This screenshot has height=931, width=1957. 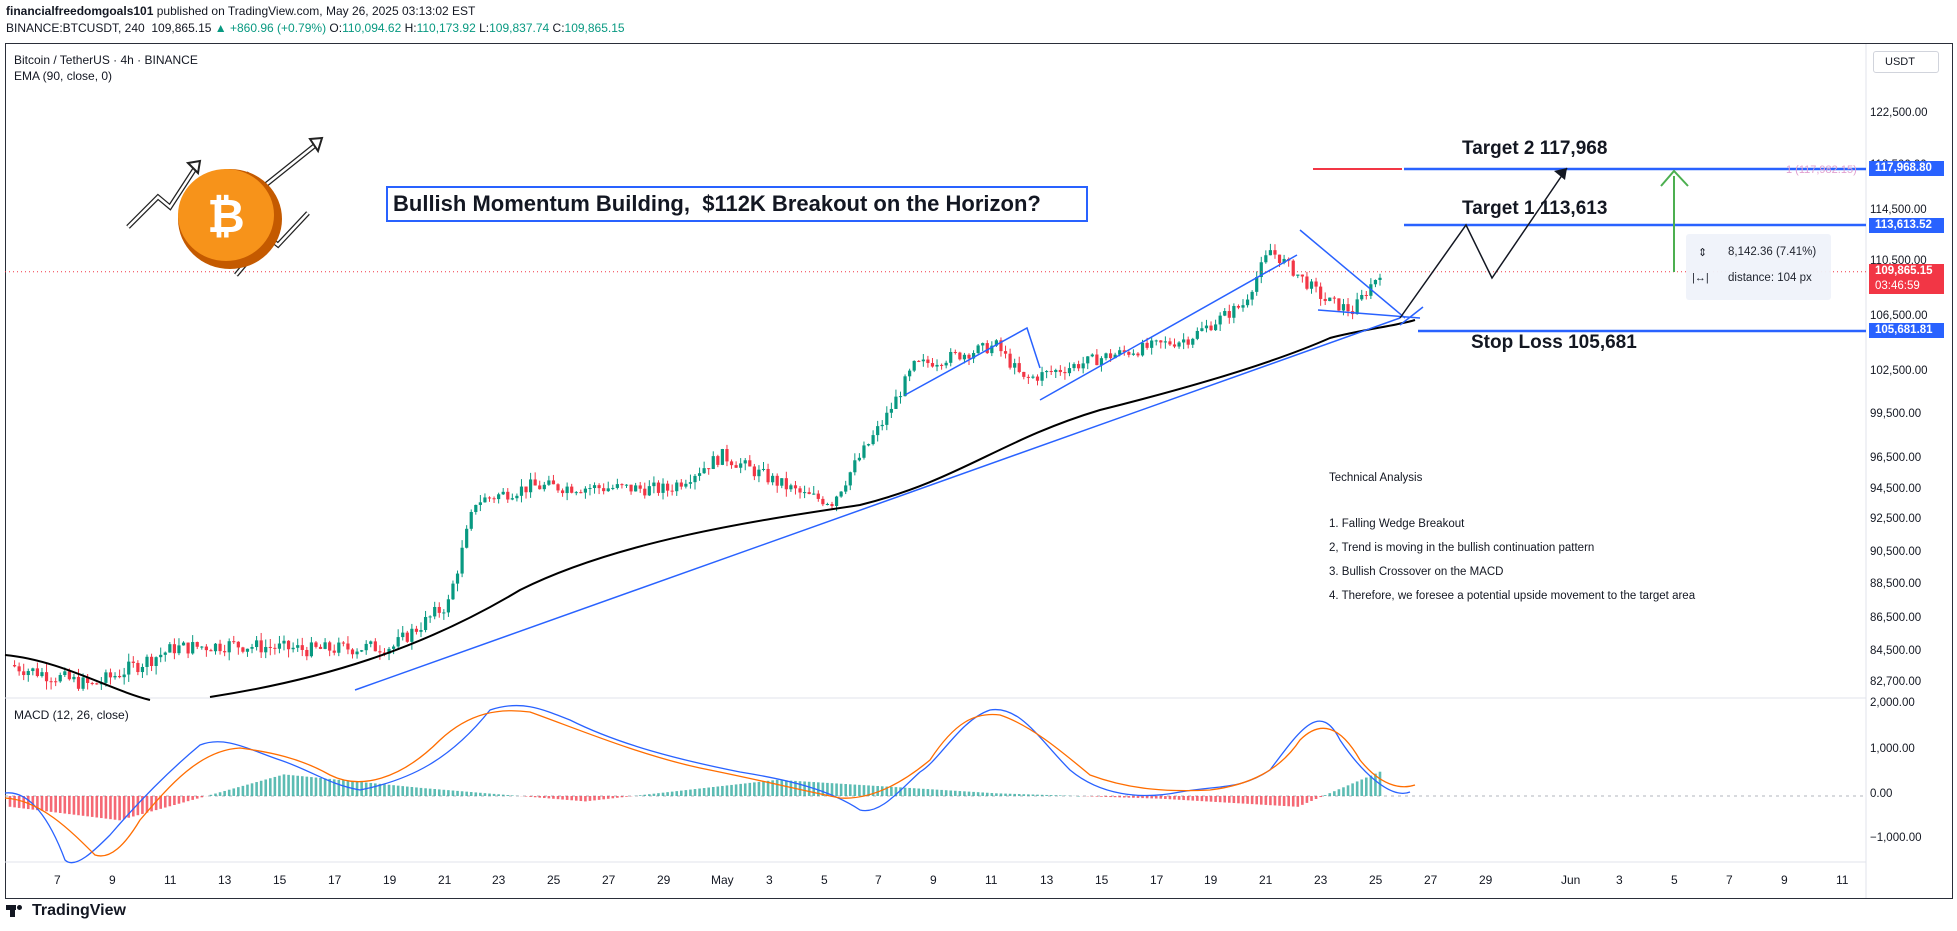 What do you see at coordinates (1619, 880) in the screenshot?
I see `time-axis-label: 3` at bounding box center [1619, 880].